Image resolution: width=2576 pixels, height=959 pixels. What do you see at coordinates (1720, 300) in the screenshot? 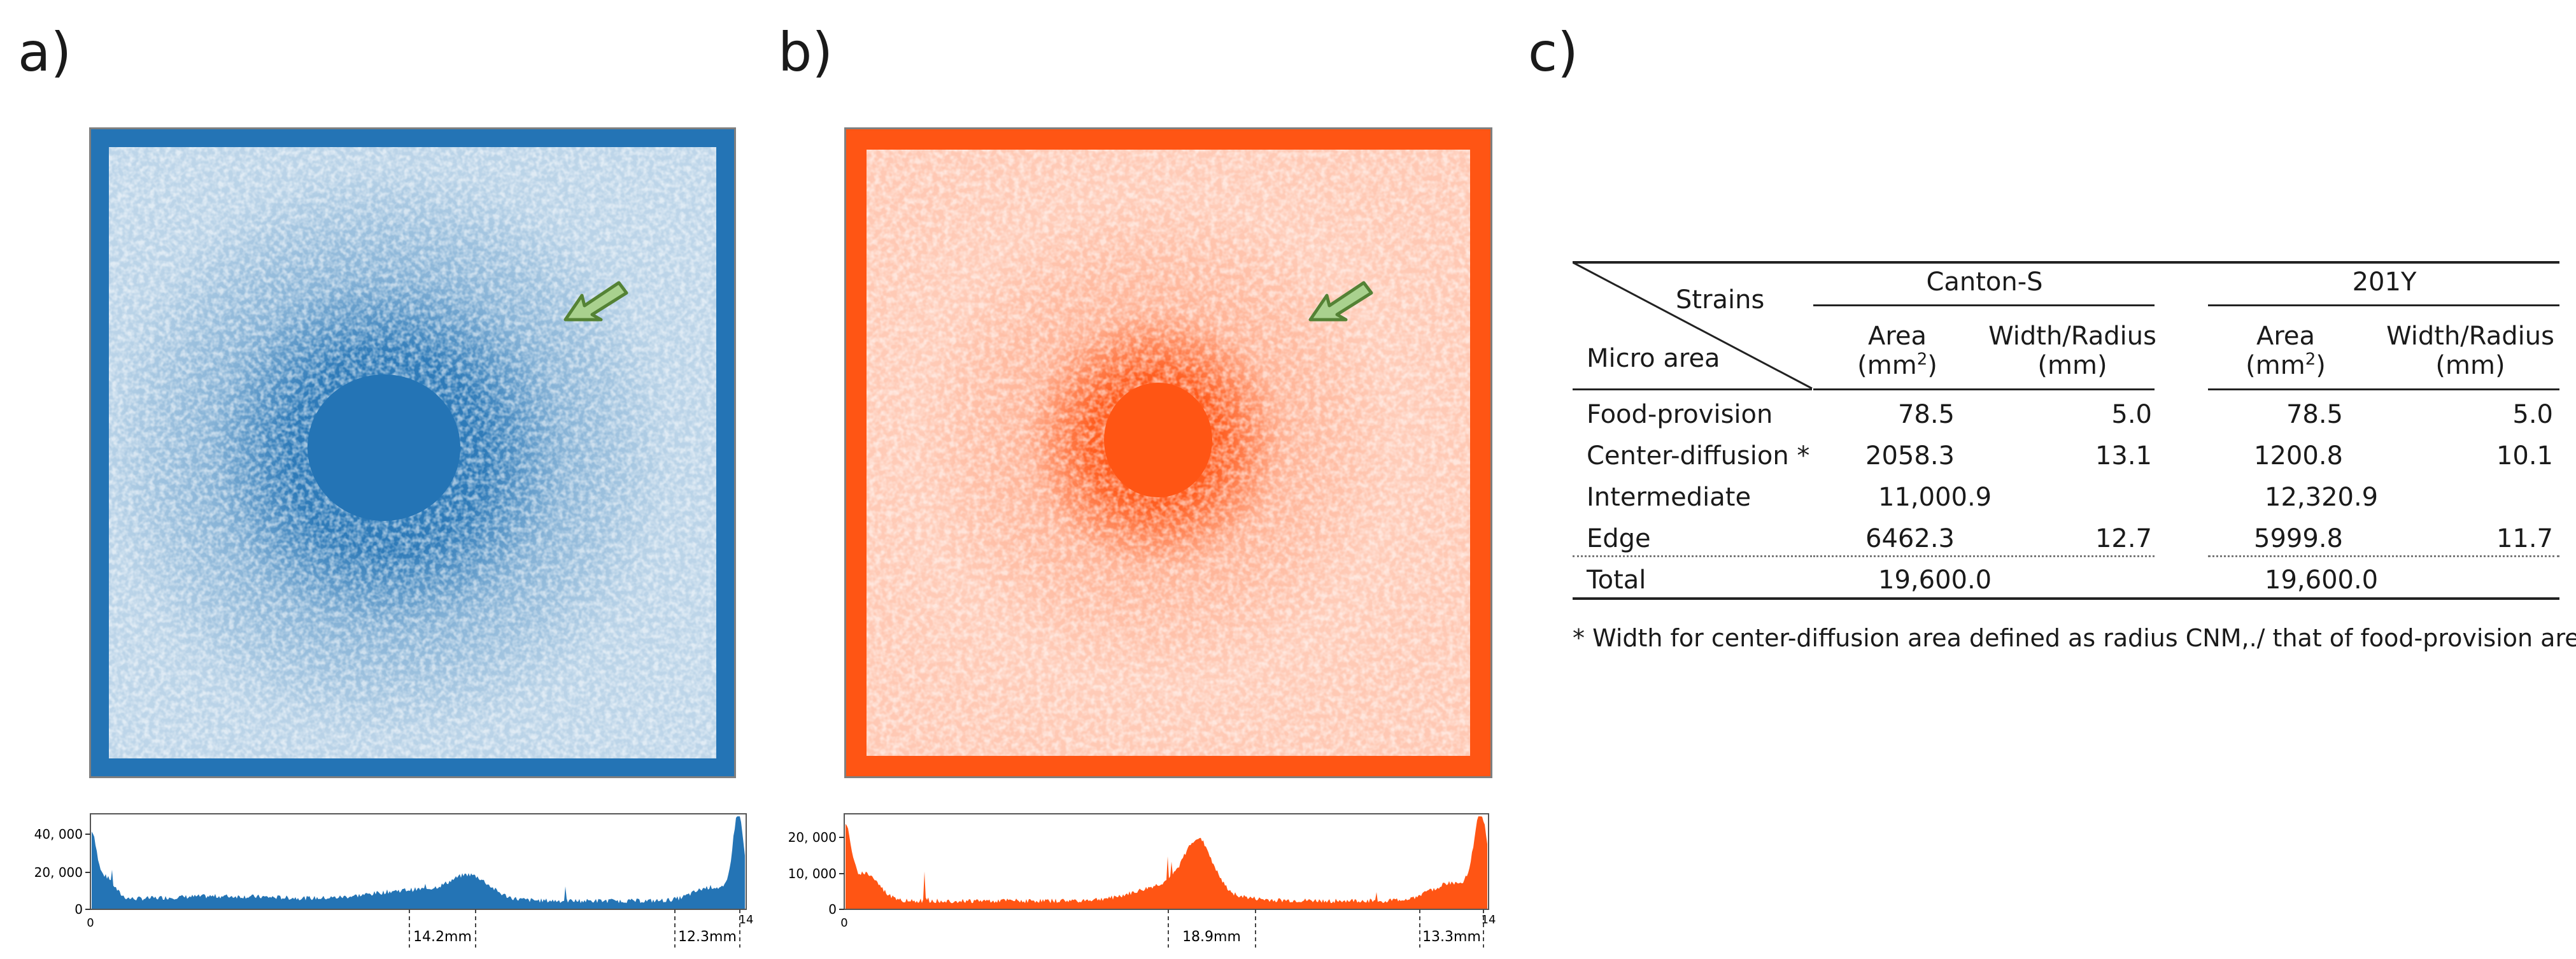
I see `header-strains: Strains` at bounding box center [1720, 300].